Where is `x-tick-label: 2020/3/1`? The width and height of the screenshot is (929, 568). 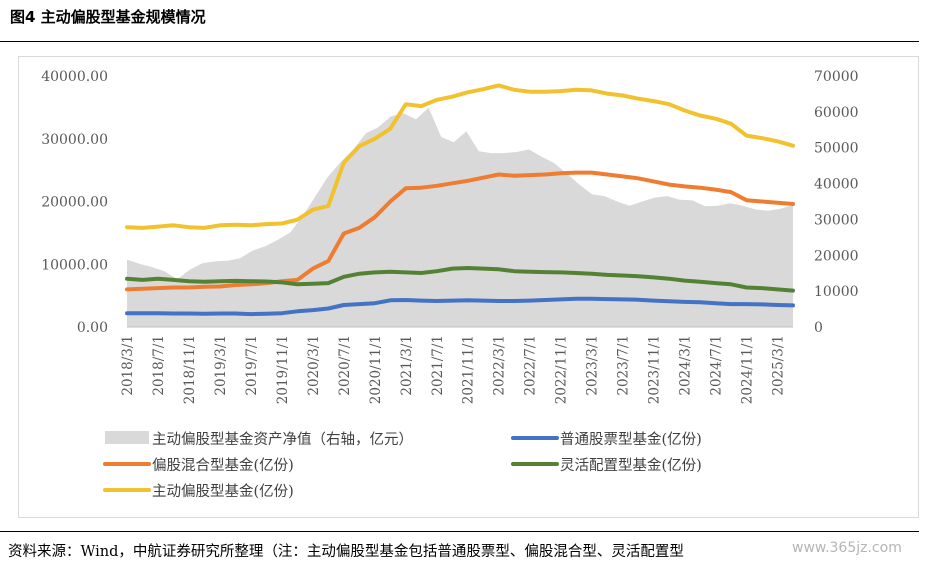
x-tick-label: 2020/3/1 is located at coordinates (314, 365).